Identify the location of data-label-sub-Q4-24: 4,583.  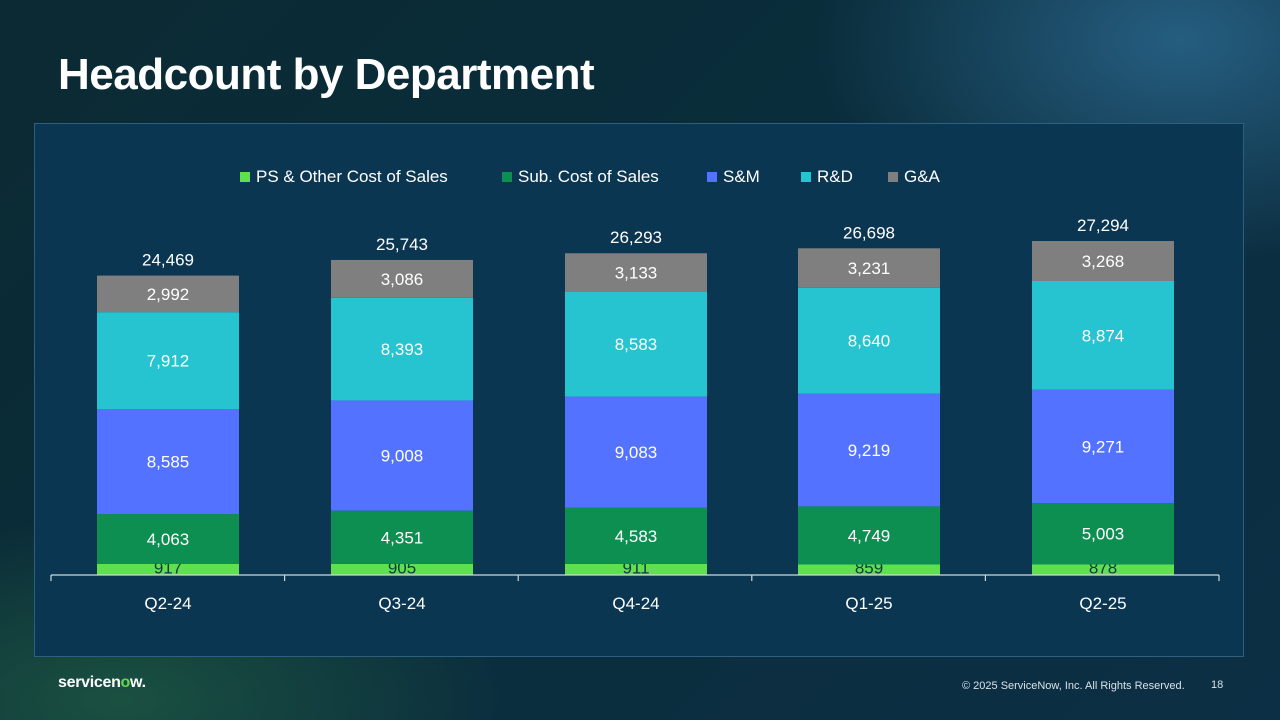
(636, 536).